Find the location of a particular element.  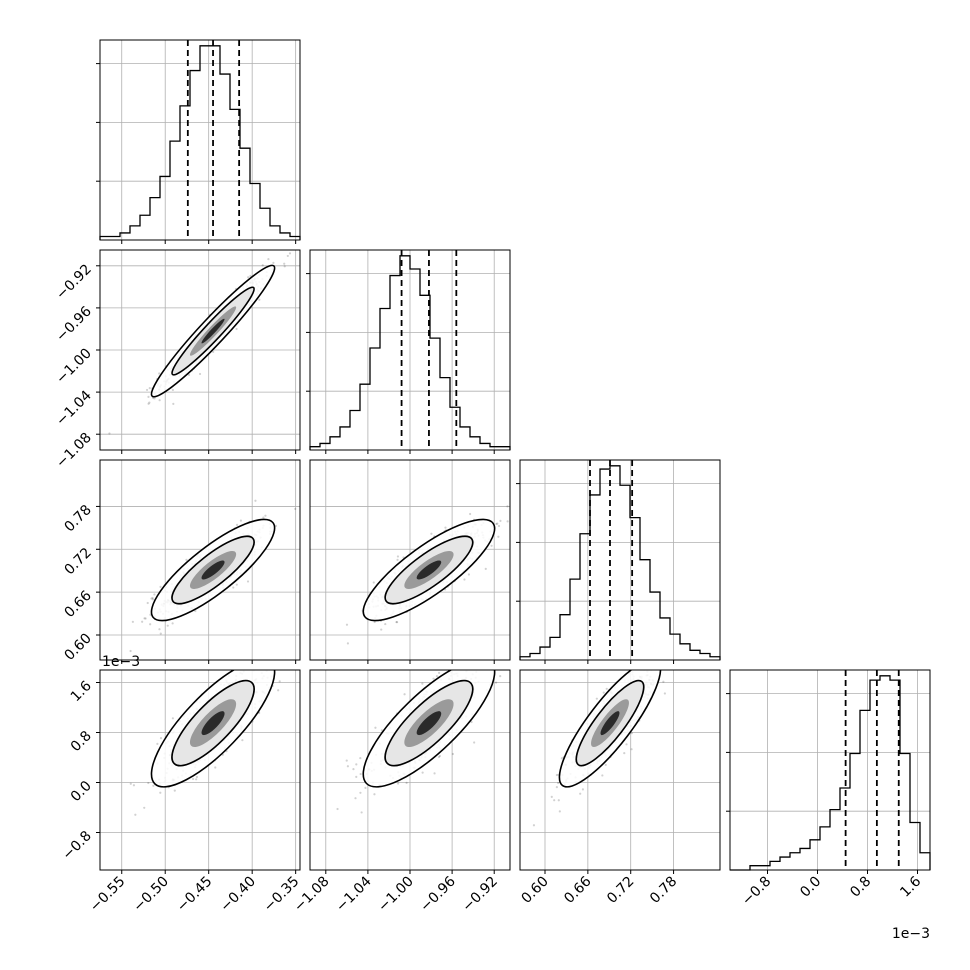

y-tick-label: 0.72 is located at coordinates (77, 561).